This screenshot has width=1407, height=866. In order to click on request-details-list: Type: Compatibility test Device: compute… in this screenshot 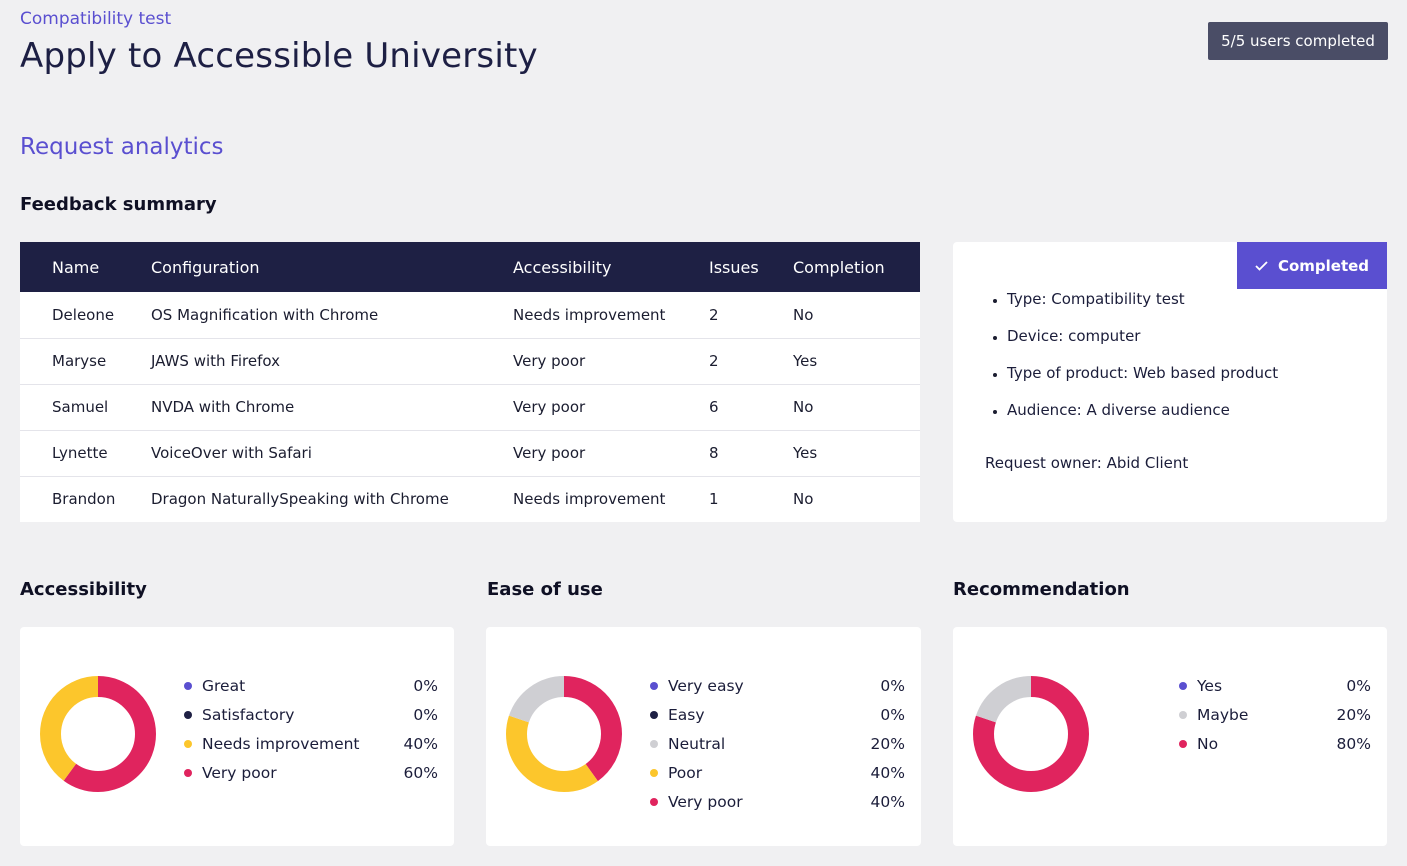, I will do `click(1135, 364)`.